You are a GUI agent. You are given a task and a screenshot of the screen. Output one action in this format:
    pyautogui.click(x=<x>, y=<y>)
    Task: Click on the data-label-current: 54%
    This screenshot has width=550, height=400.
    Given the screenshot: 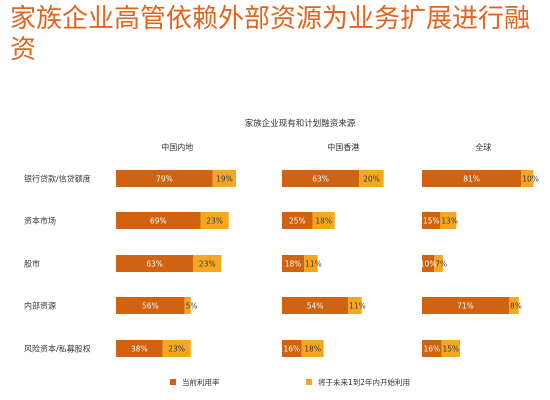 What is the action you would take?
    pyautogui.click(x=315, y=306)
    